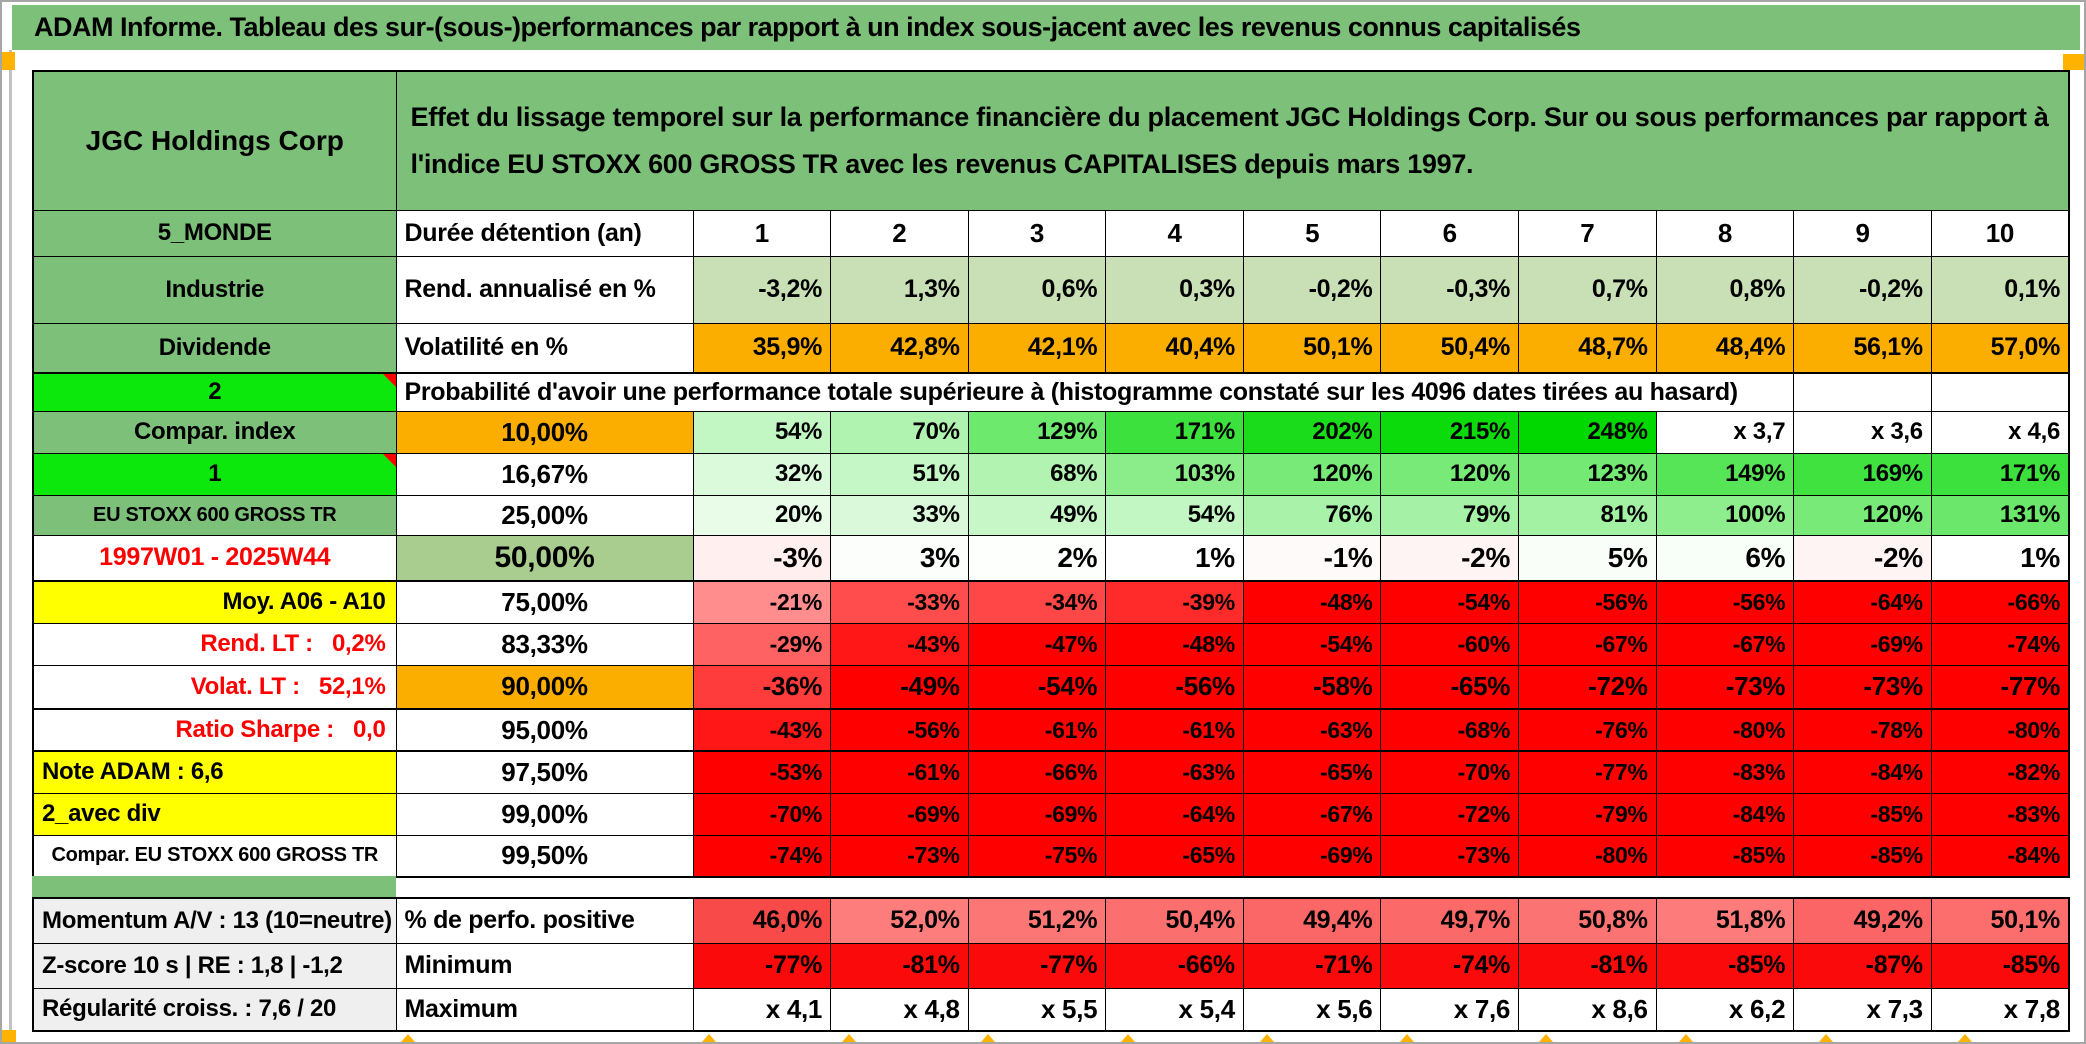 This screenshot has height=1044, width=2086. What do you see at coordinates (1587, 1009) in the screenshot?
I see `data-cell: x 8,6` at bounding box center [1587, 1009].